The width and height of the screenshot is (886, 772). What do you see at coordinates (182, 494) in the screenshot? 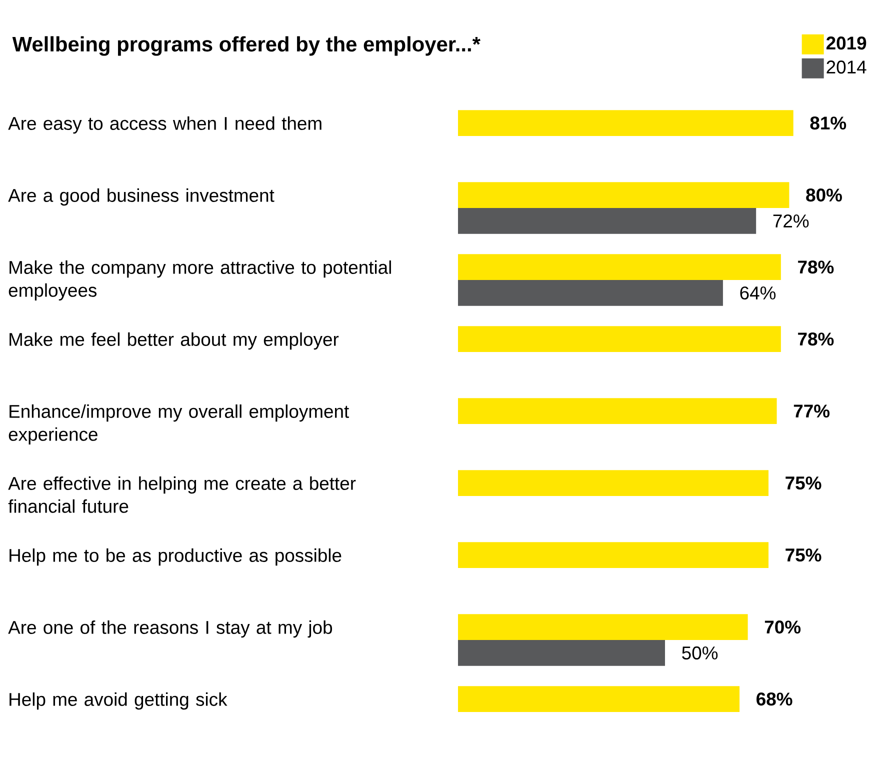
I see `y-tick-label: Are effective in helping me create a better financial future` at bounding box center [182, 494].